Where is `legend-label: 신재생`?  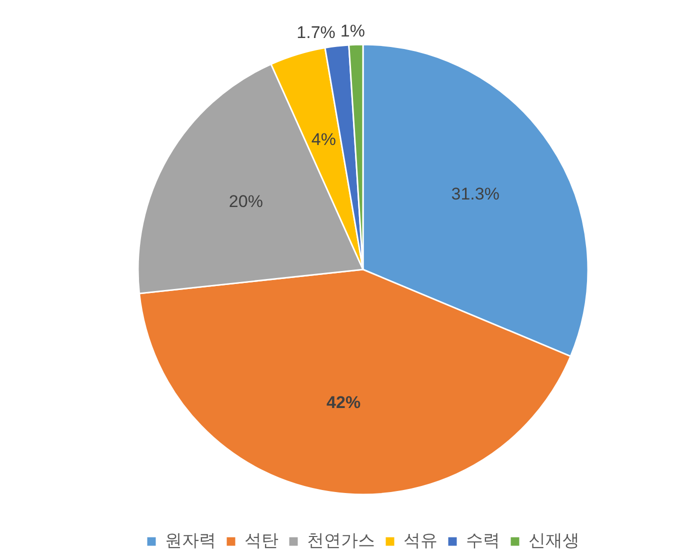 legend-label: 신재생 is located at coordinates (554, 540).